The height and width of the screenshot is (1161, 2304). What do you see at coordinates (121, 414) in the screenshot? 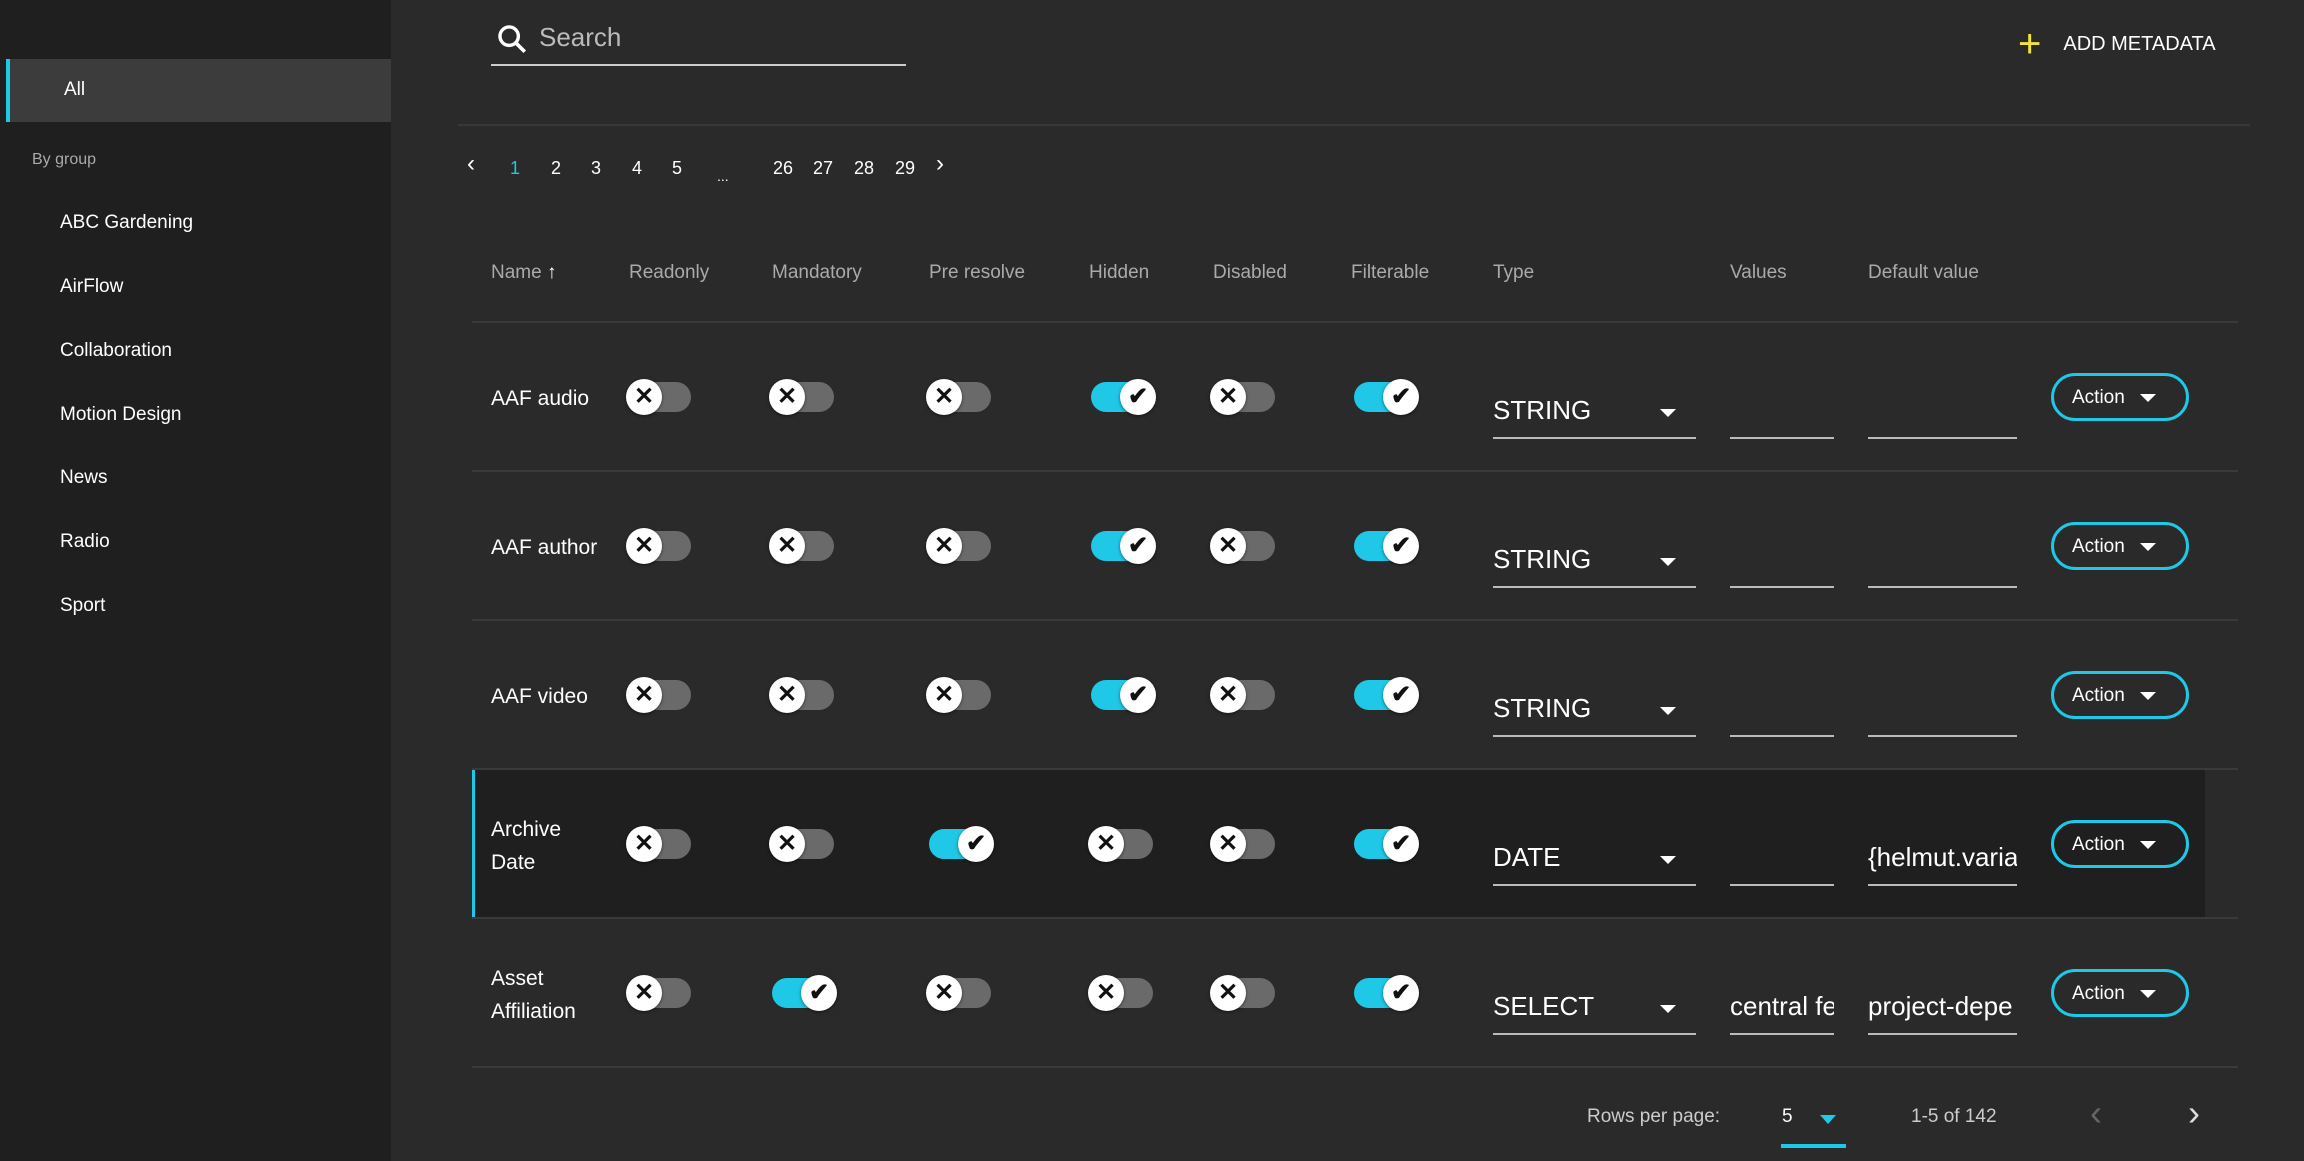
I see `sidebar-item-motion-design: Motion Design` at bounding box center [121, 414].